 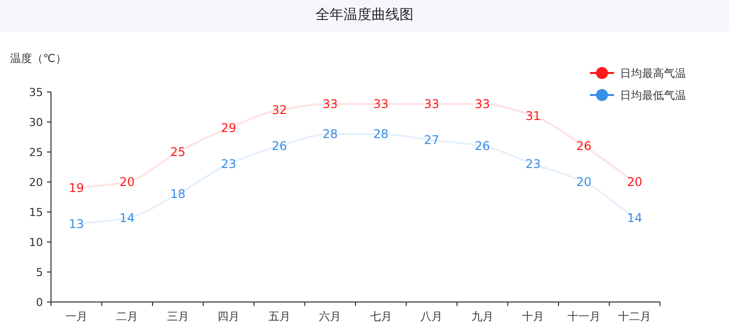 What do you see at coordinates (228, 128) in the screenshot?
I see `data-label: 29` at bounding box center [228, 128].